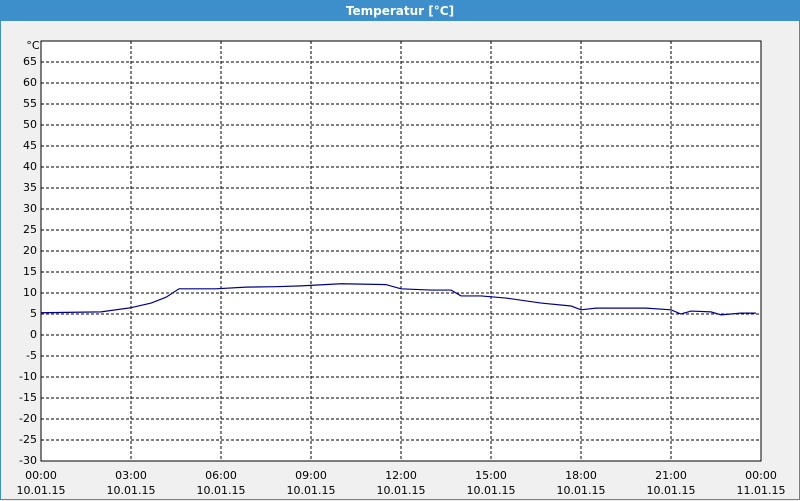 The width and height of the screenshot is (800, 501). Describe the element at coordinates (221, 475) in the screenshot. I see `x-tick-label: 06:00` at that location.